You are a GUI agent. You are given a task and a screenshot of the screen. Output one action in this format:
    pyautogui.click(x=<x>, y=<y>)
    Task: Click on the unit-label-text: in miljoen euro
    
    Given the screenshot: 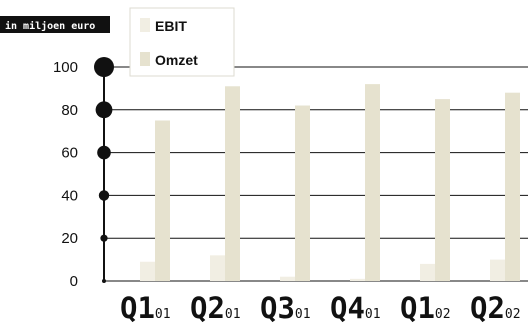 What is the action you would take?
    pyautogui.click(x=50, y=26)
    